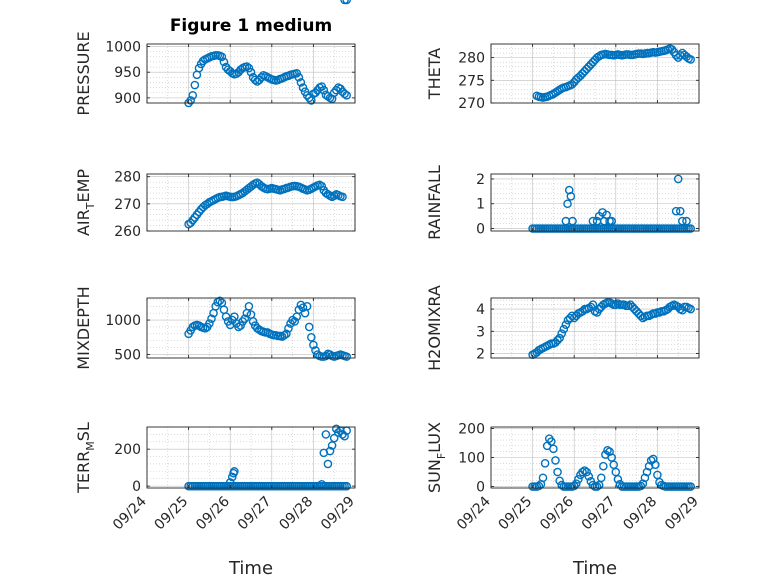 This screenshot has height=583, width=778. What do you see at coordinates (594, 568) in the screenshot?
I see `x-axis-label-right: Time` at bounding box center [594, 568].